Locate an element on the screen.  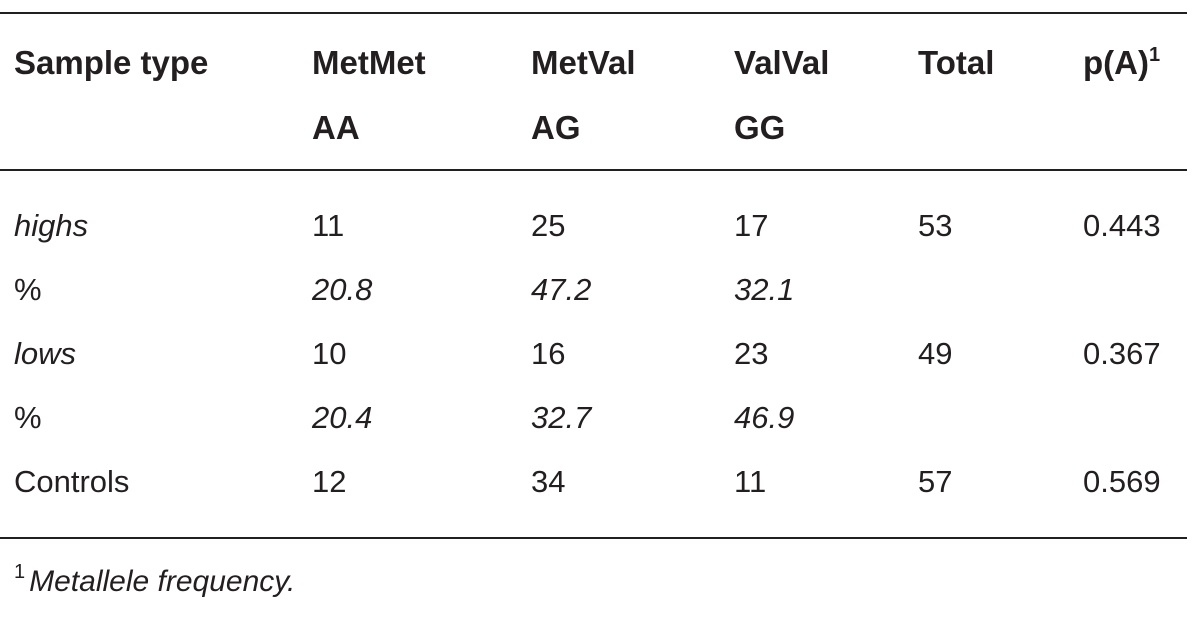
table-cell: 25 is located at coordinates (548, 225).